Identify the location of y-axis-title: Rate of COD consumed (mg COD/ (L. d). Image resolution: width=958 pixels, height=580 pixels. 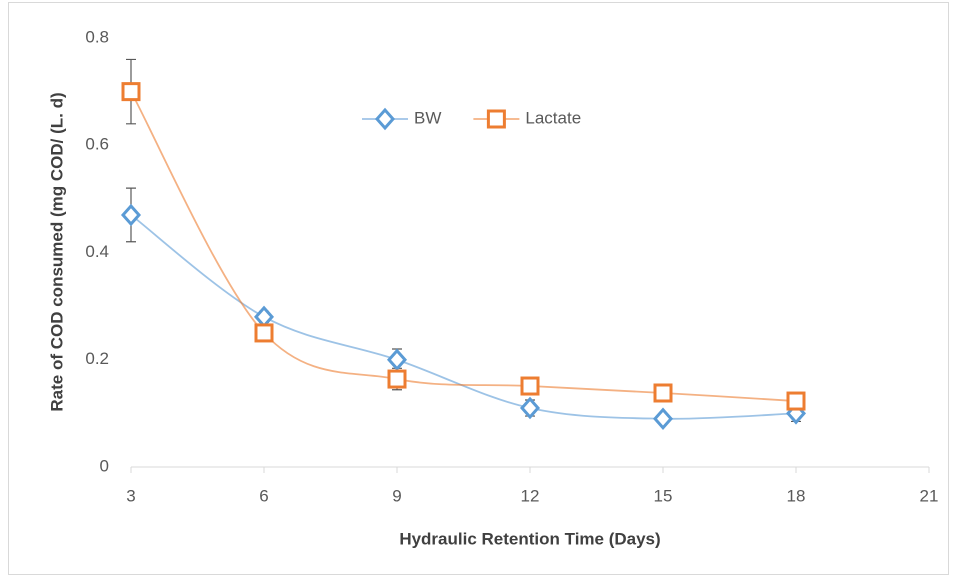
(56, 251).